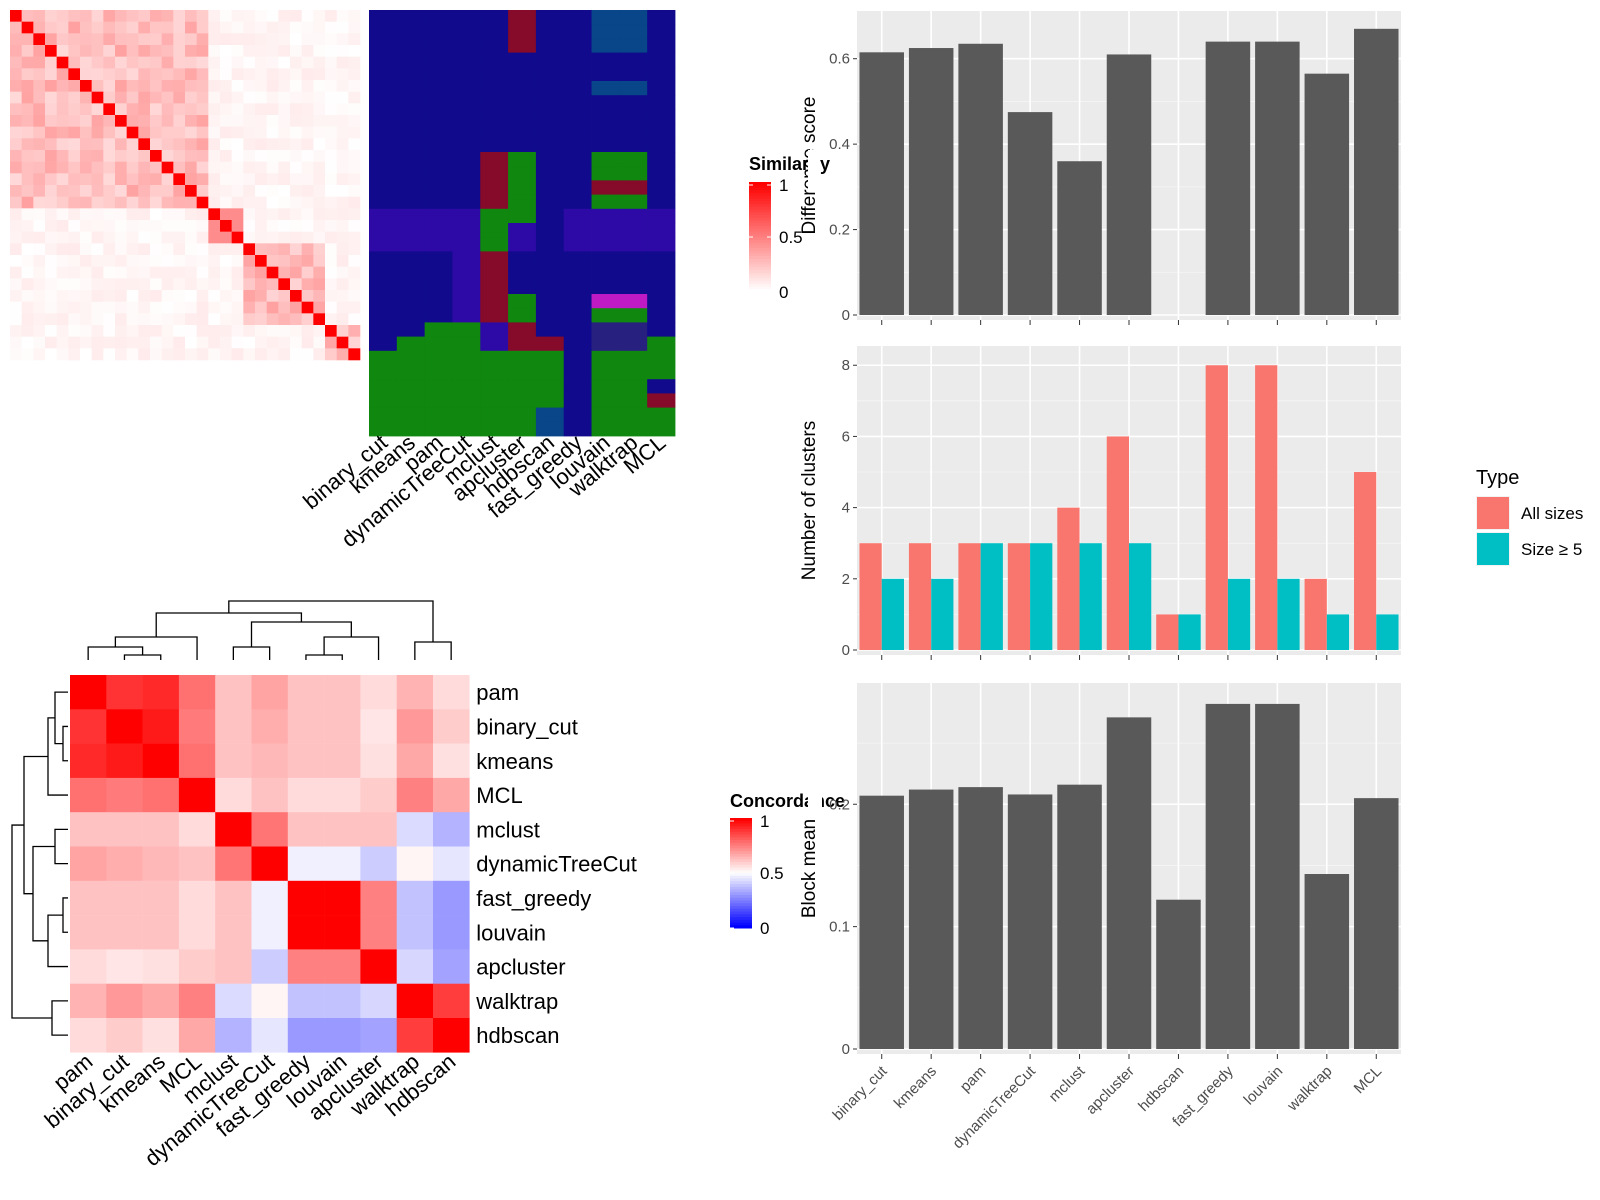 This screenshot has width=1600, height=1200. What do you see at coordinates (533, 898) in the screenshot?
I see `concordance-row-label: fast_greedy` at bounding box center [533, 898].